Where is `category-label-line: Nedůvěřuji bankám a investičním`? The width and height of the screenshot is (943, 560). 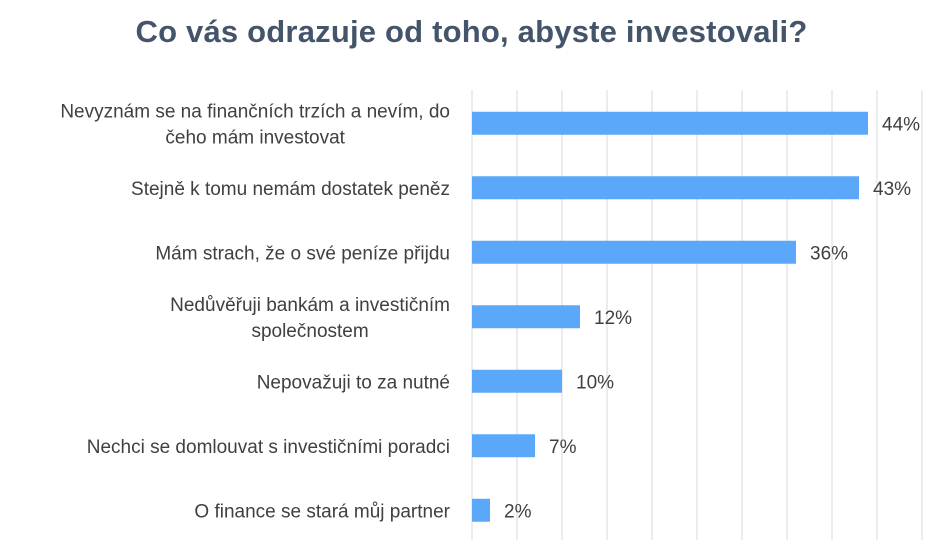
category-label-line: Nedůvěřuji bankám a investičním is located at coordinates (310, 305).